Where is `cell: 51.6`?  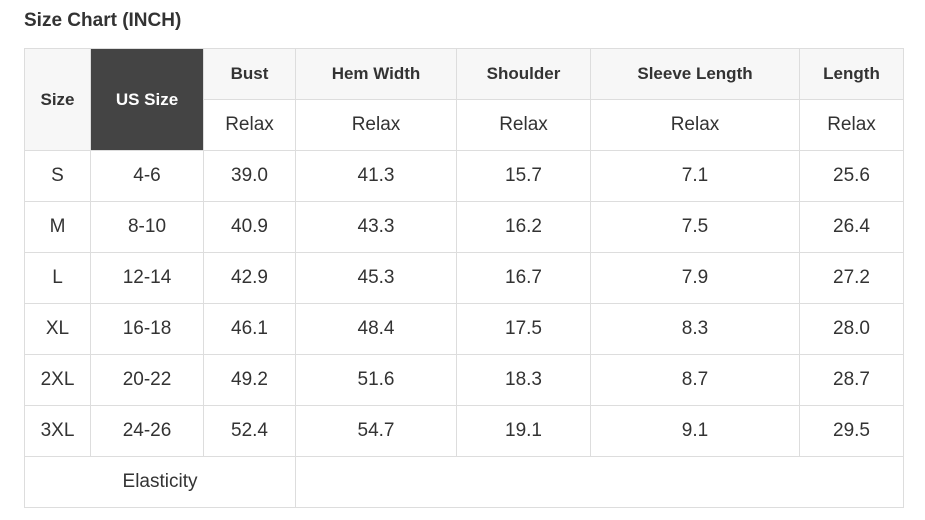
cell: 51.6 is located at coordinates (376, 380).